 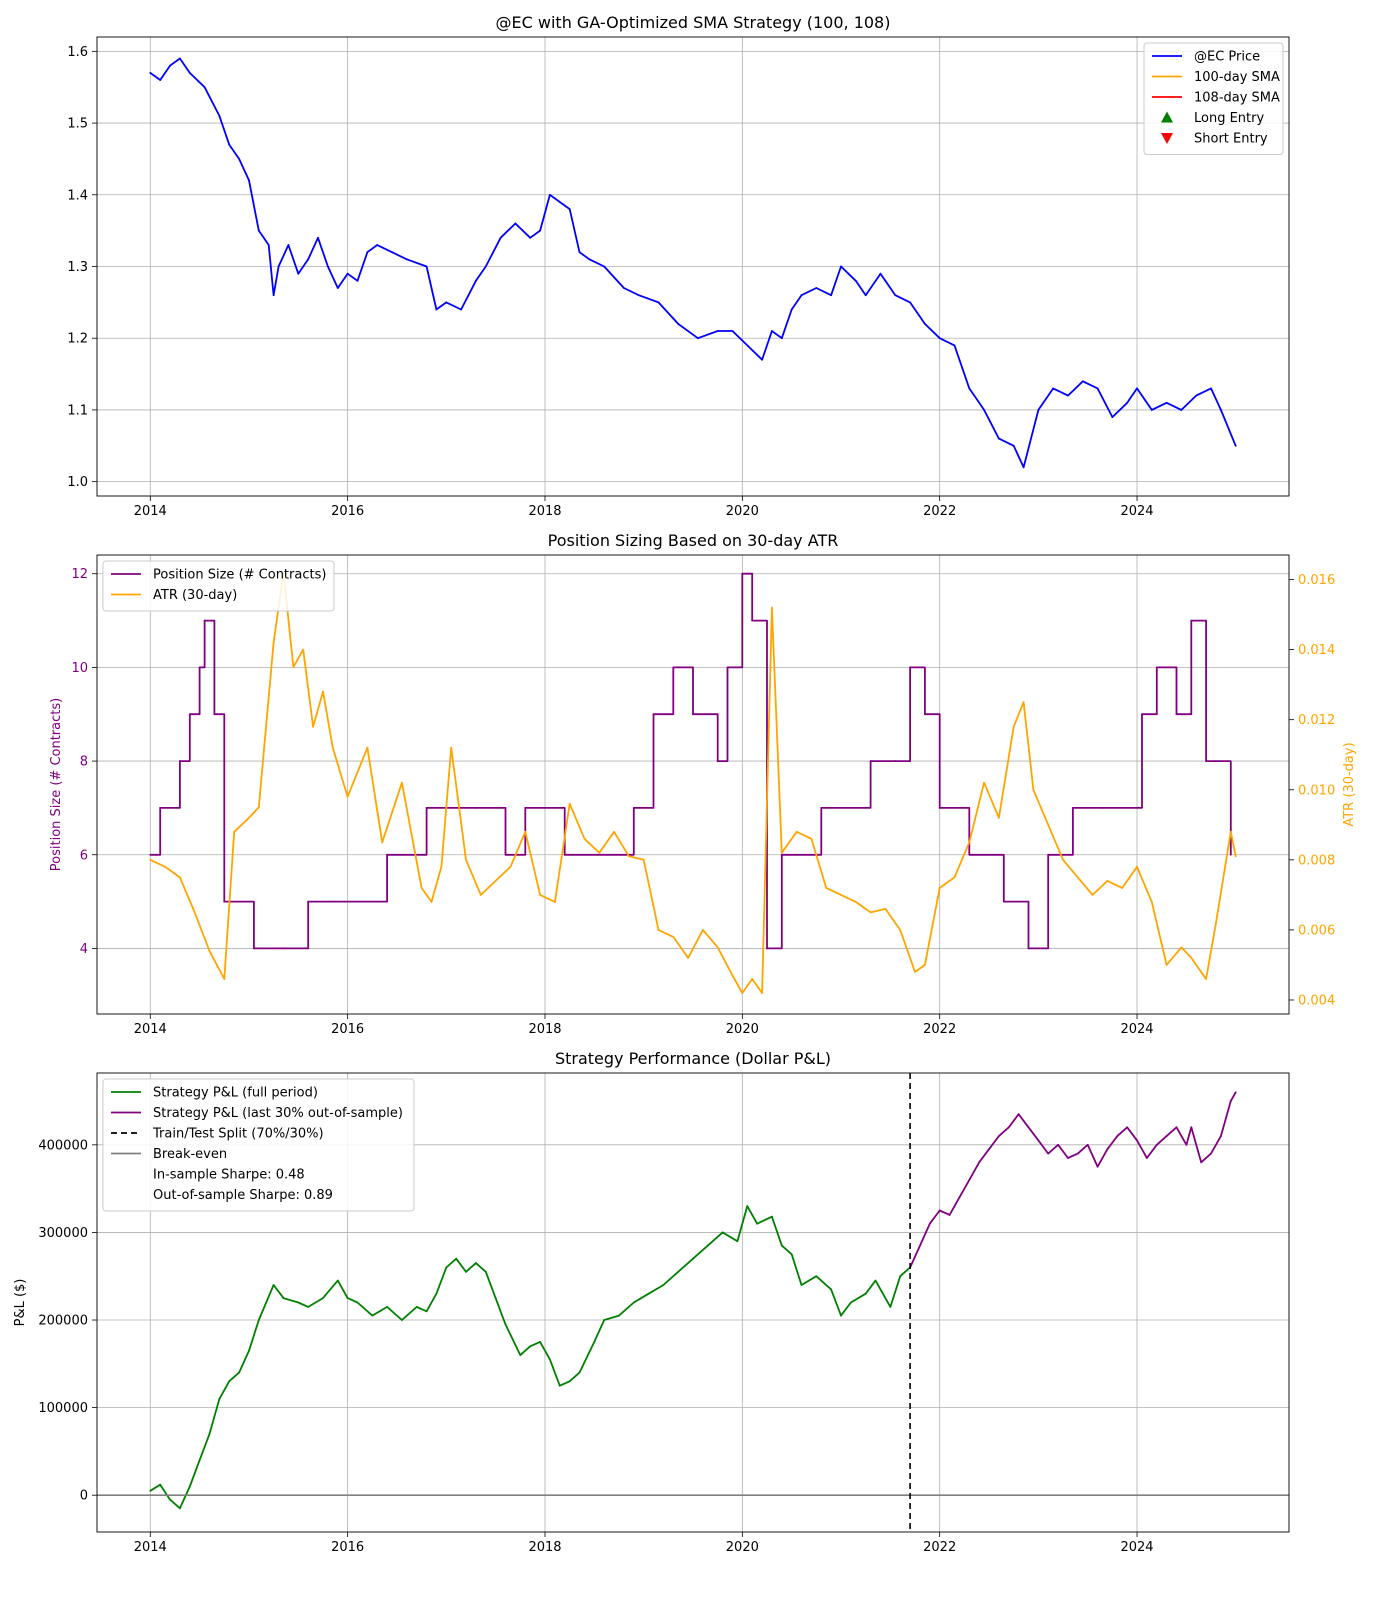 I want to click on y-tick-label: 1.3, so click(x=77, y=267).